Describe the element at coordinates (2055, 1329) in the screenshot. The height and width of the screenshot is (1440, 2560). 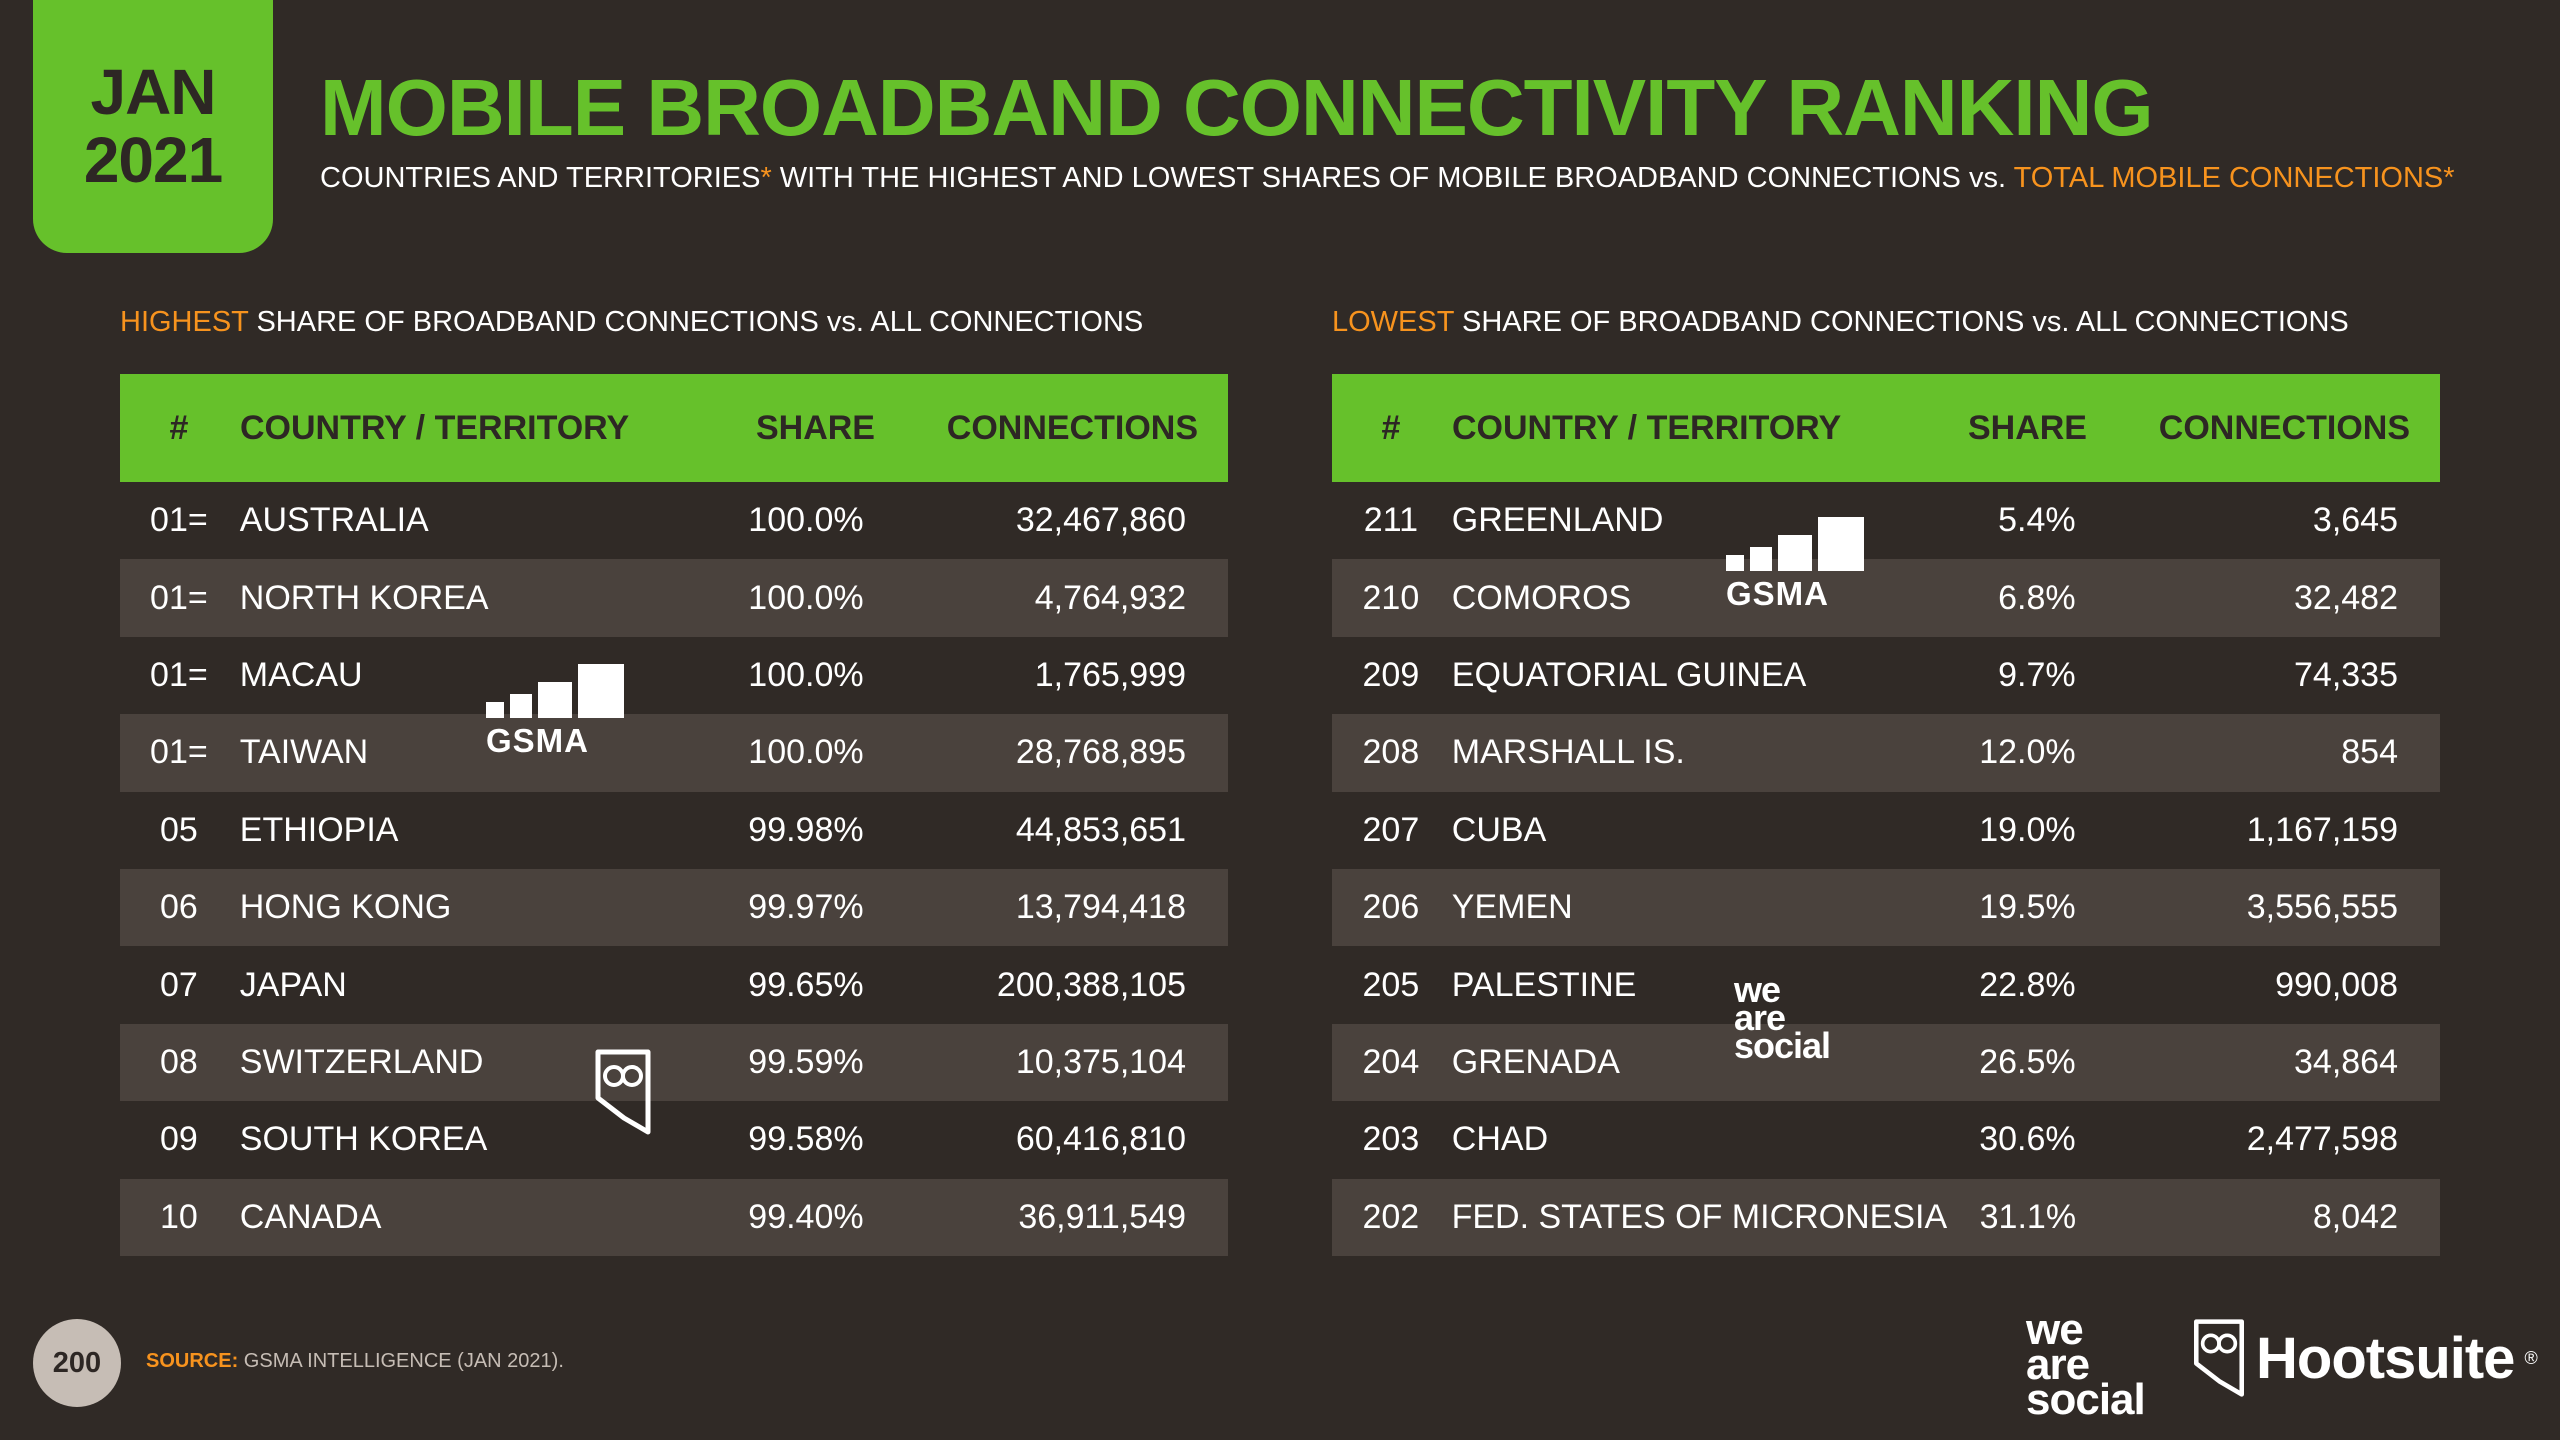
I see `brand-was-line-1: we` at that location.